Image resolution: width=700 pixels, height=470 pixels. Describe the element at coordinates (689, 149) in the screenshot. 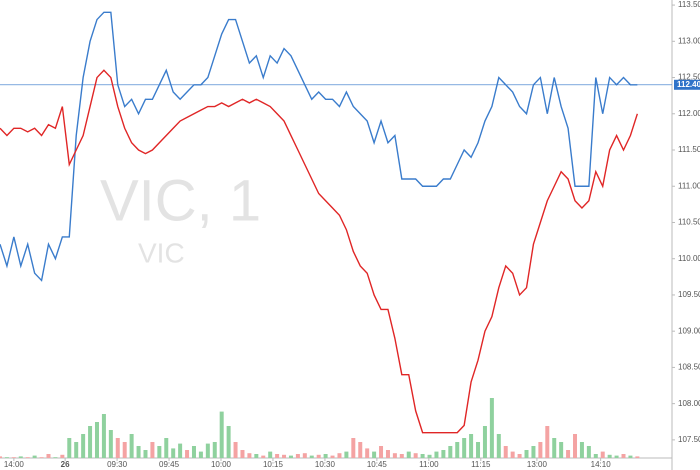

I see `y-tick-label: 111.50` at that location.